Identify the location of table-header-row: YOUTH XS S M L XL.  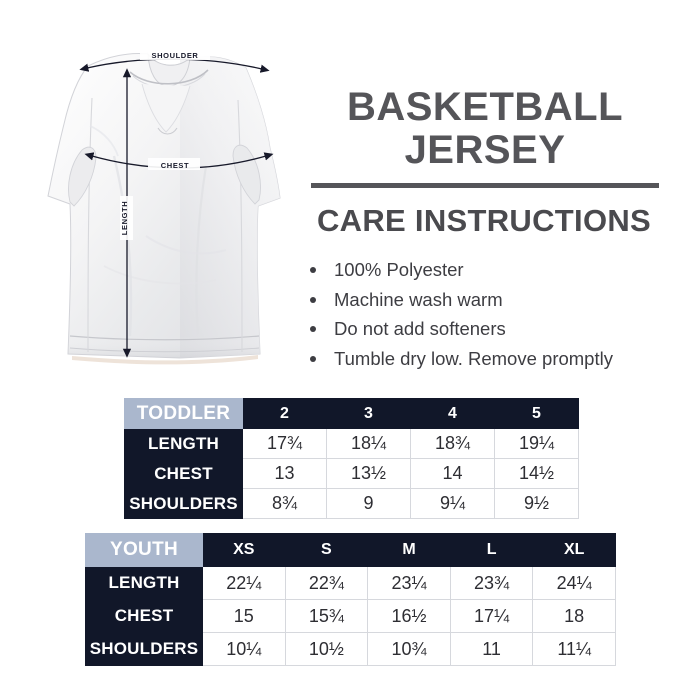
(350, 550).